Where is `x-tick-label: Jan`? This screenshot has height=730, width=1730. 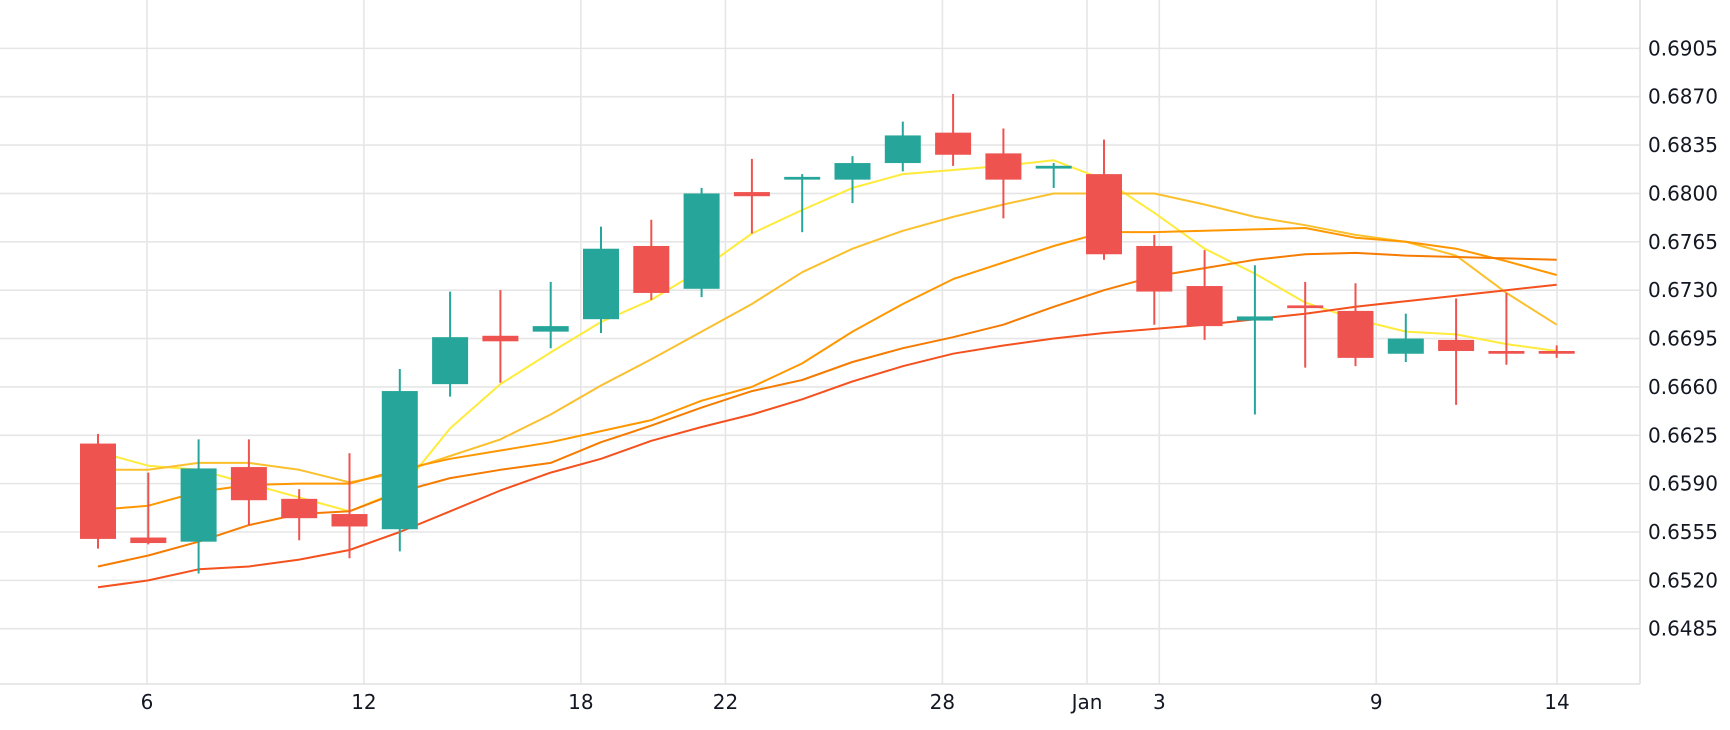
x-tick-label: Jan is located at coordinates (1086, 702).